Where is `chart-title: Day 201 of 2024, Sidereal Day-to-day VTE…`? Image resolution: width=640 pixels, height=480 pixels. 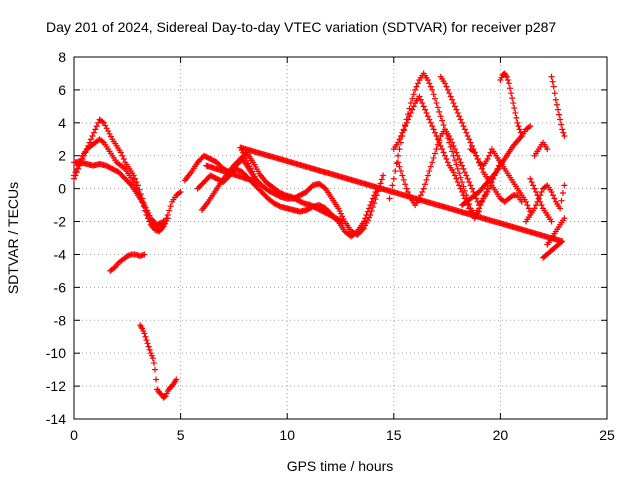
chart-title: Day 201 of 2024, Sidereal Day-to-day VTE… is located at coordinates (301, 27).